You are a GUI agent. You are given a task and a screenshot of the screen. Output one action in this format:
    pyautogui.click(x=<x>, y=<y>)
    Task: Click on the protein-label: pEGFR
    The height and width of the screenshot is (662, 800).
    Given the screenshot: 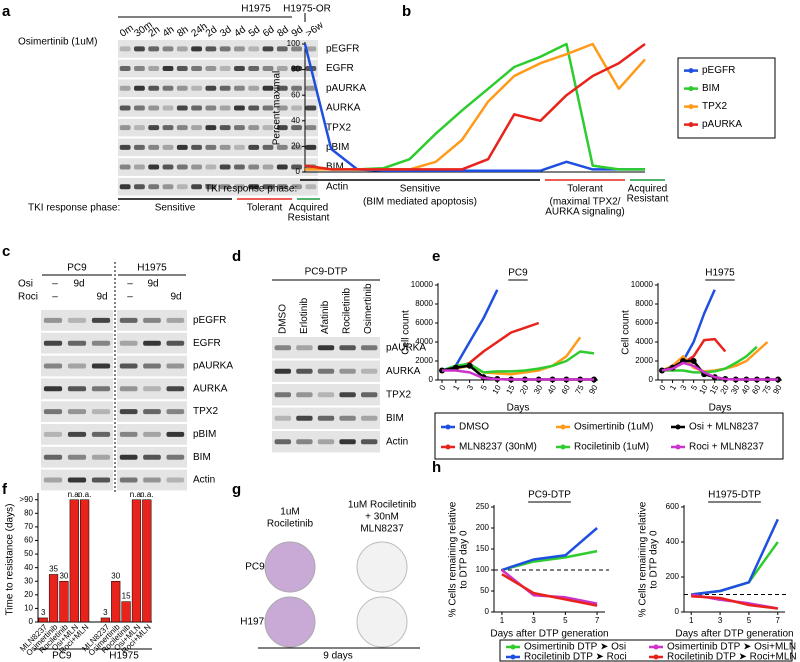 What is the action you would take?
    pyautogui.click(x=209, y=320)
    